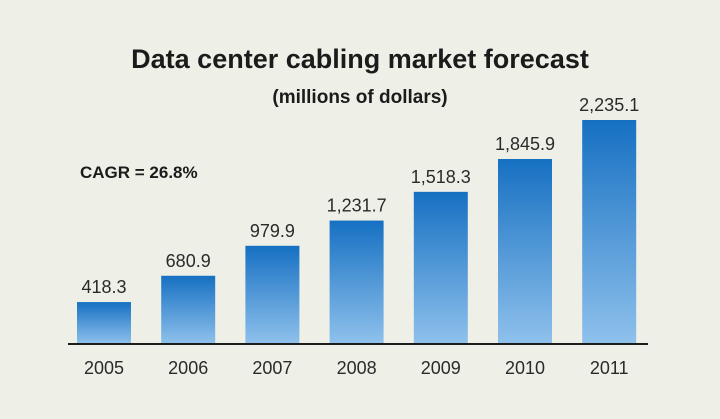  I want to click on x-tick-2007: 2007, so click(272, 368).